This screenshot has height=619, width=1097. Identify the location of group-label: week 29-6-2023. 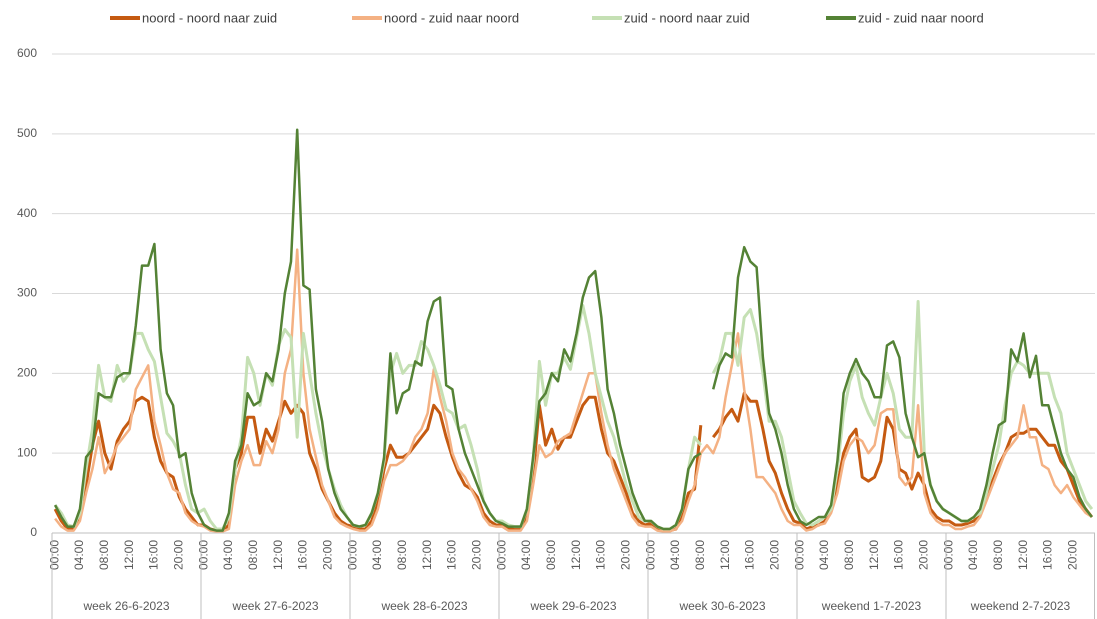
(572, 606).